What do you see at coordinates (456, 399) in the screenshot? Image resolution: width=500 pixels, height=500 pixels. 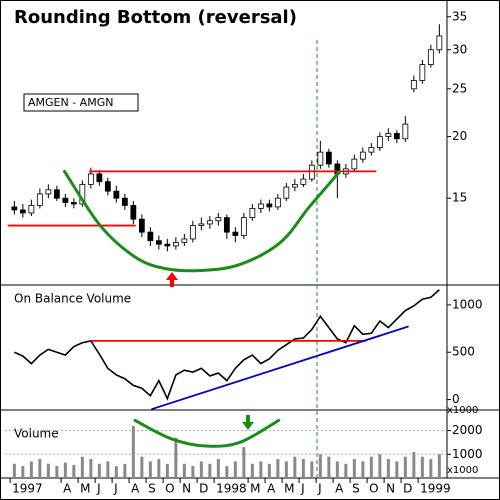 I see `y-tick-label: 0` at bounding box center [456, 399].